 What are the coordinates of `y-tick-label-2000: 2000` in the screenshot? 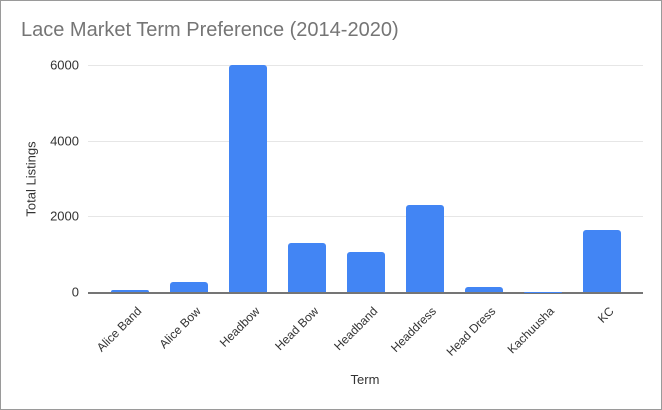 It's located at (64, 216).